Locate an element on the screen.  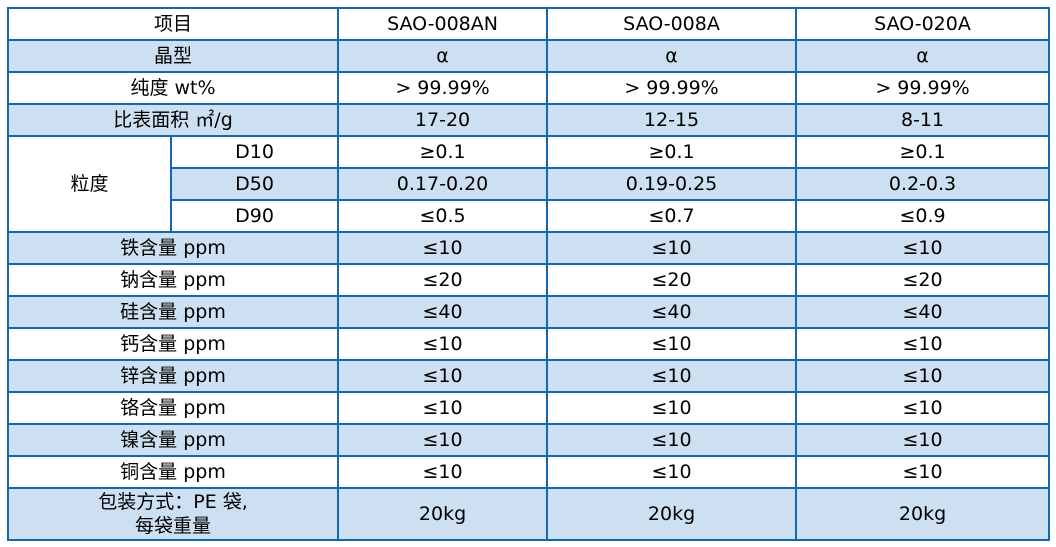
row-label: 包装方式：PE 袋, 每袋重量 is located at coordinates (173, 514).